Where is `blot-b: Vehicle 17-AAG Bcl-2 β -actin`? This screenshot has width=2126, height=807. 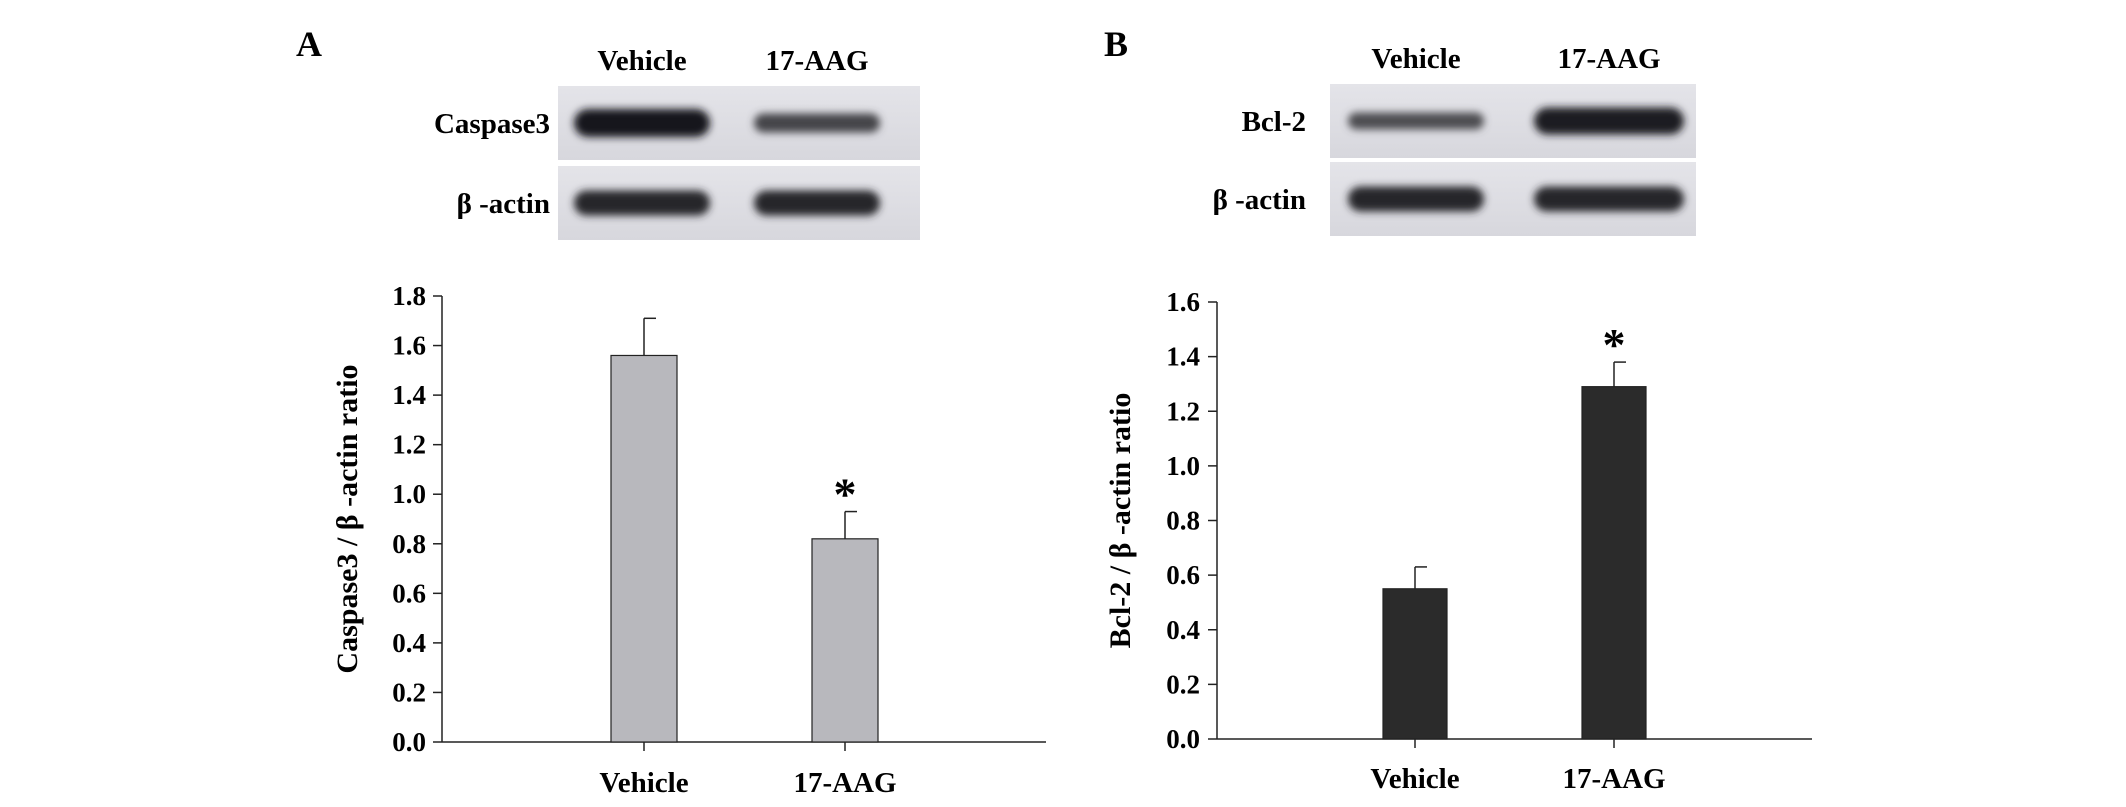
blot-b: Vehicle 17-AAG Bcl-2 β -actin is located at coordinates (1454, 139).